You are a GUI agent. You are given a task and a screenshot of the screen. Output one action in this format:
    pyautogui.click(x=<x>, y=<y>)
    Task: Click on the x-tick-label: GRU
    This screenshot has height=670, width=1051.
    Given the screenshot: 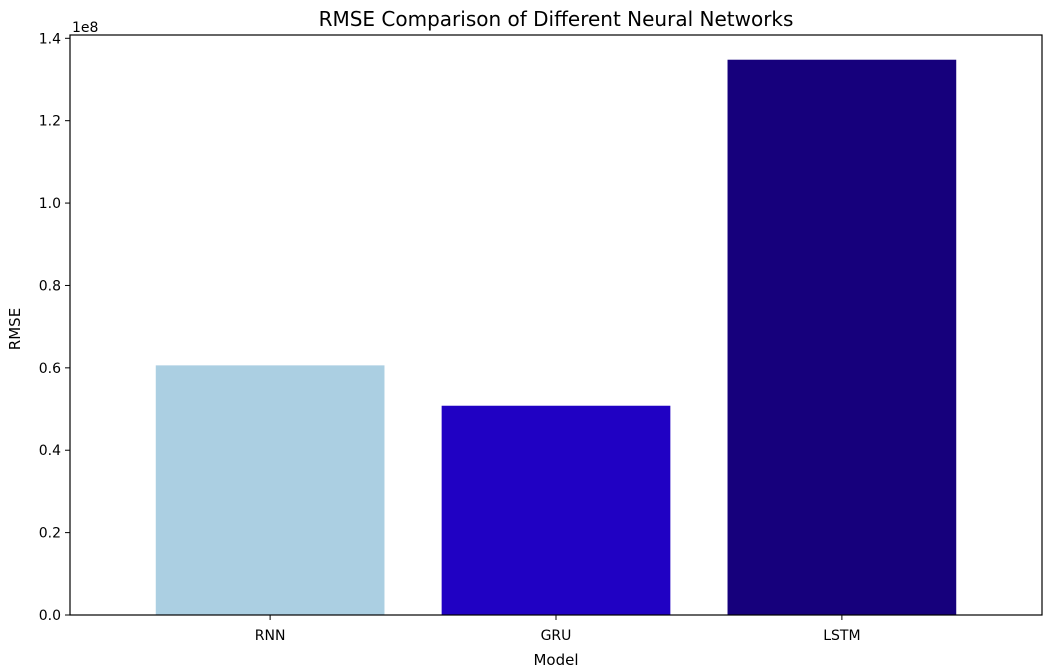 What is the action you would take?
    pyautogui.click(x=556, y=636)
    